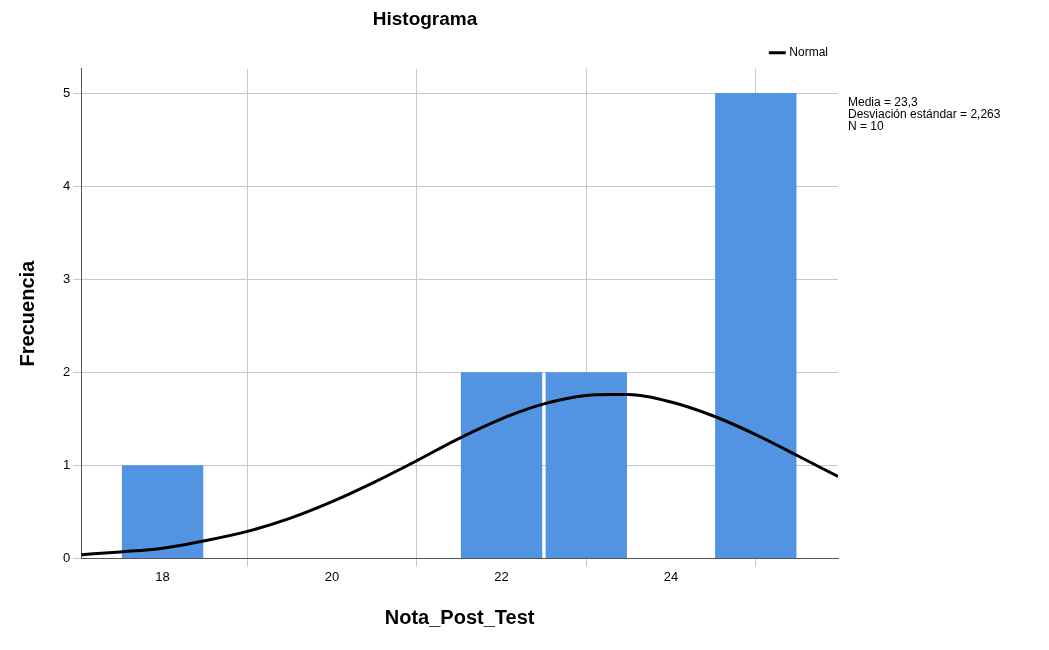 This screenshot has width=1049, height=650. What do you see at coordinates (459, 616) in the screenshot?
I see `x-axis-title: Nota_Post_Test` at bounding box center [459, 616].